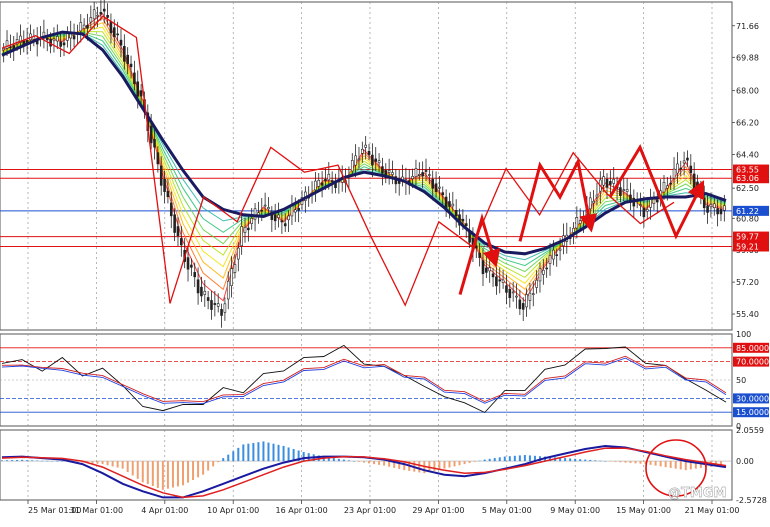 This screenshot has width=770, height=527. Describe the element at coordinates (747, 188) in the screenshot. I see `y-tick-label: 62.50` at that location.